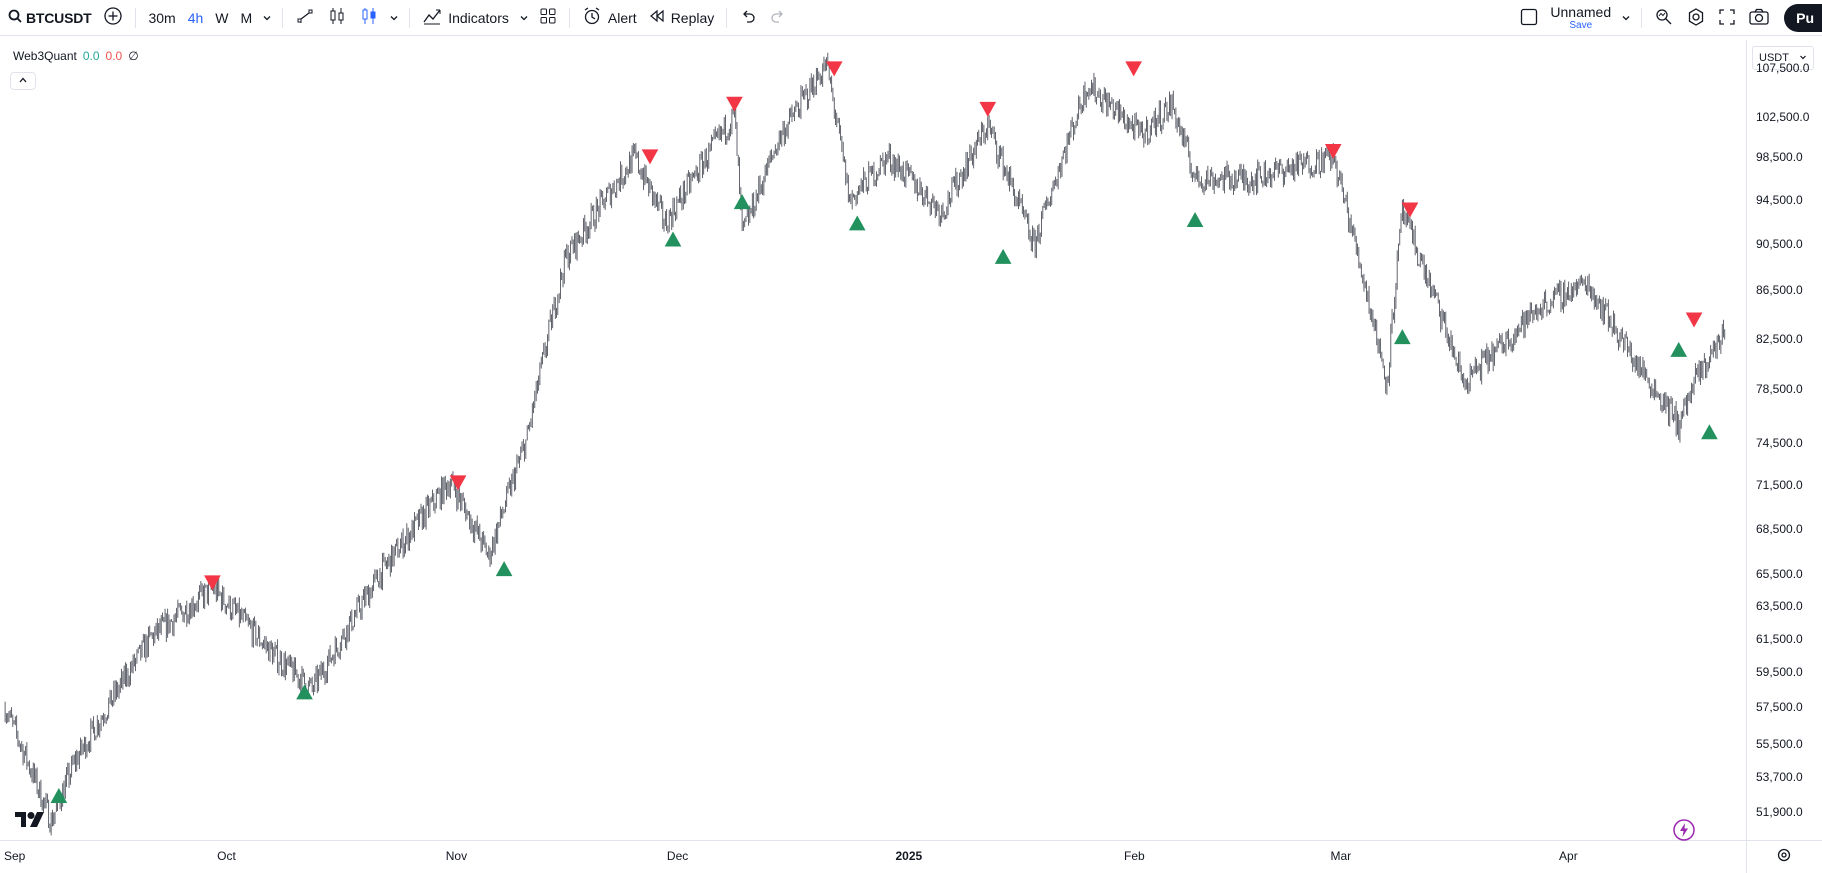 This screenshot has height=873, width=1822. I want to click on indicators-dropdown, so click(524, 18).